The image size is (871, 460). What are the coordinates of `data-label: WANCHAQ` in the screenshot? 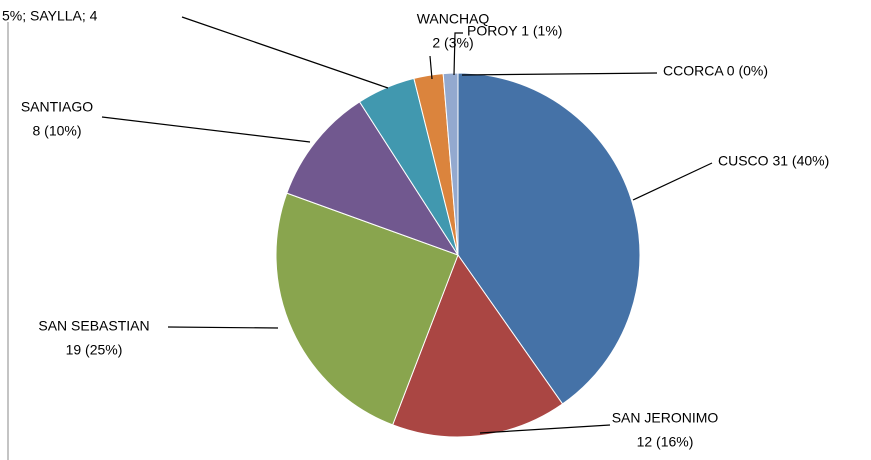 It's located at (453, 19).